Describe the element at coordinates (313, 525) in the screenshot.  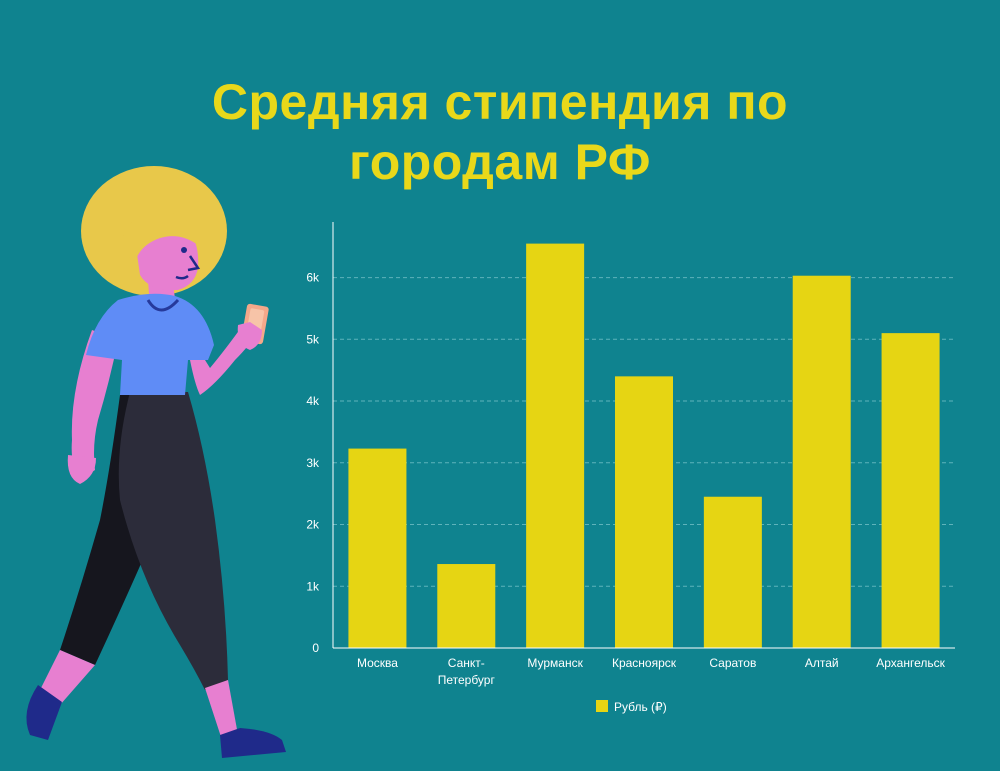
I see `y-tick-label: 2k` at that location.